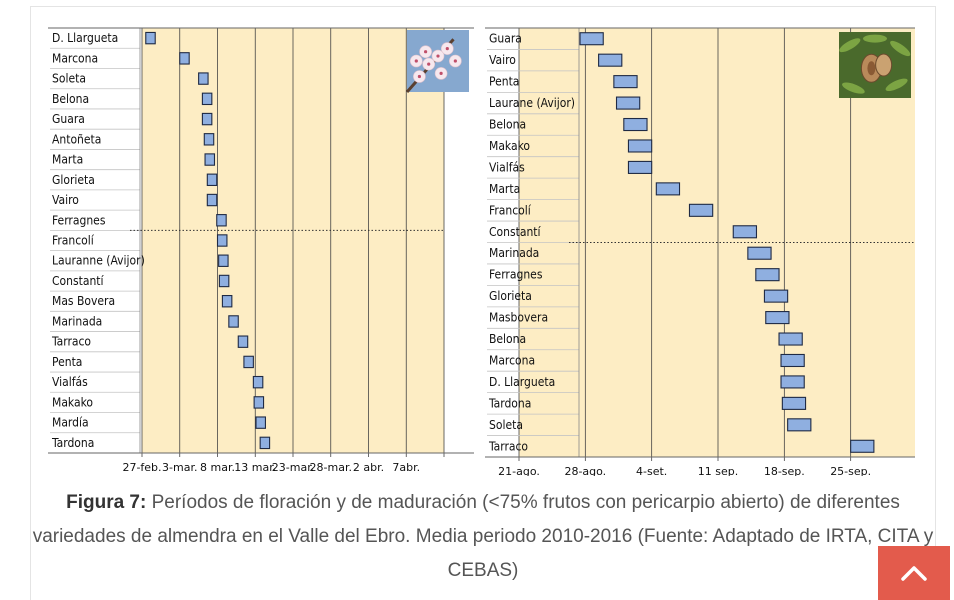  What do you see at coordinates (83, 301) in the screenshot?
I see `category-label: Mas Bovera` at bounding box center [83, 301].